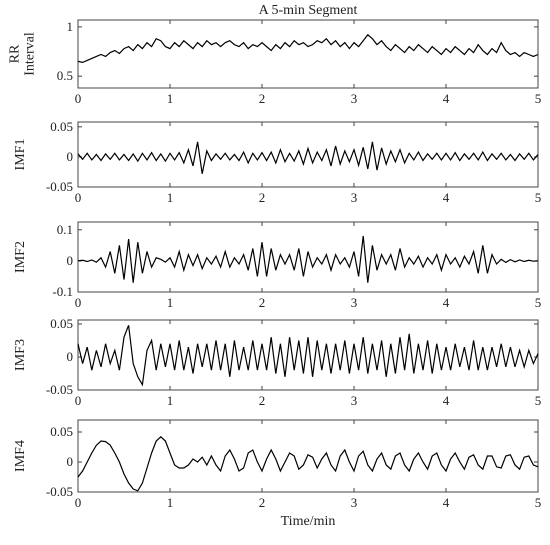  I want to click on y-tick-label: -0.1, so click(62, 291).